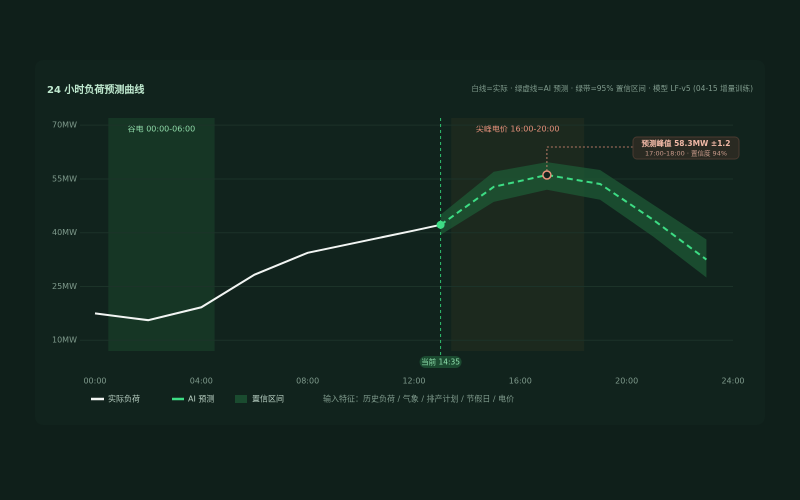  I want to click on region-label: 谷电 00:00-06:00, so click(162, 129).